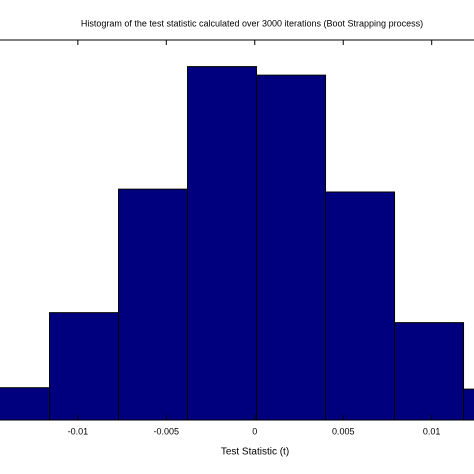  I want to click on x-tick-label: 0.01, so click(432, 431).